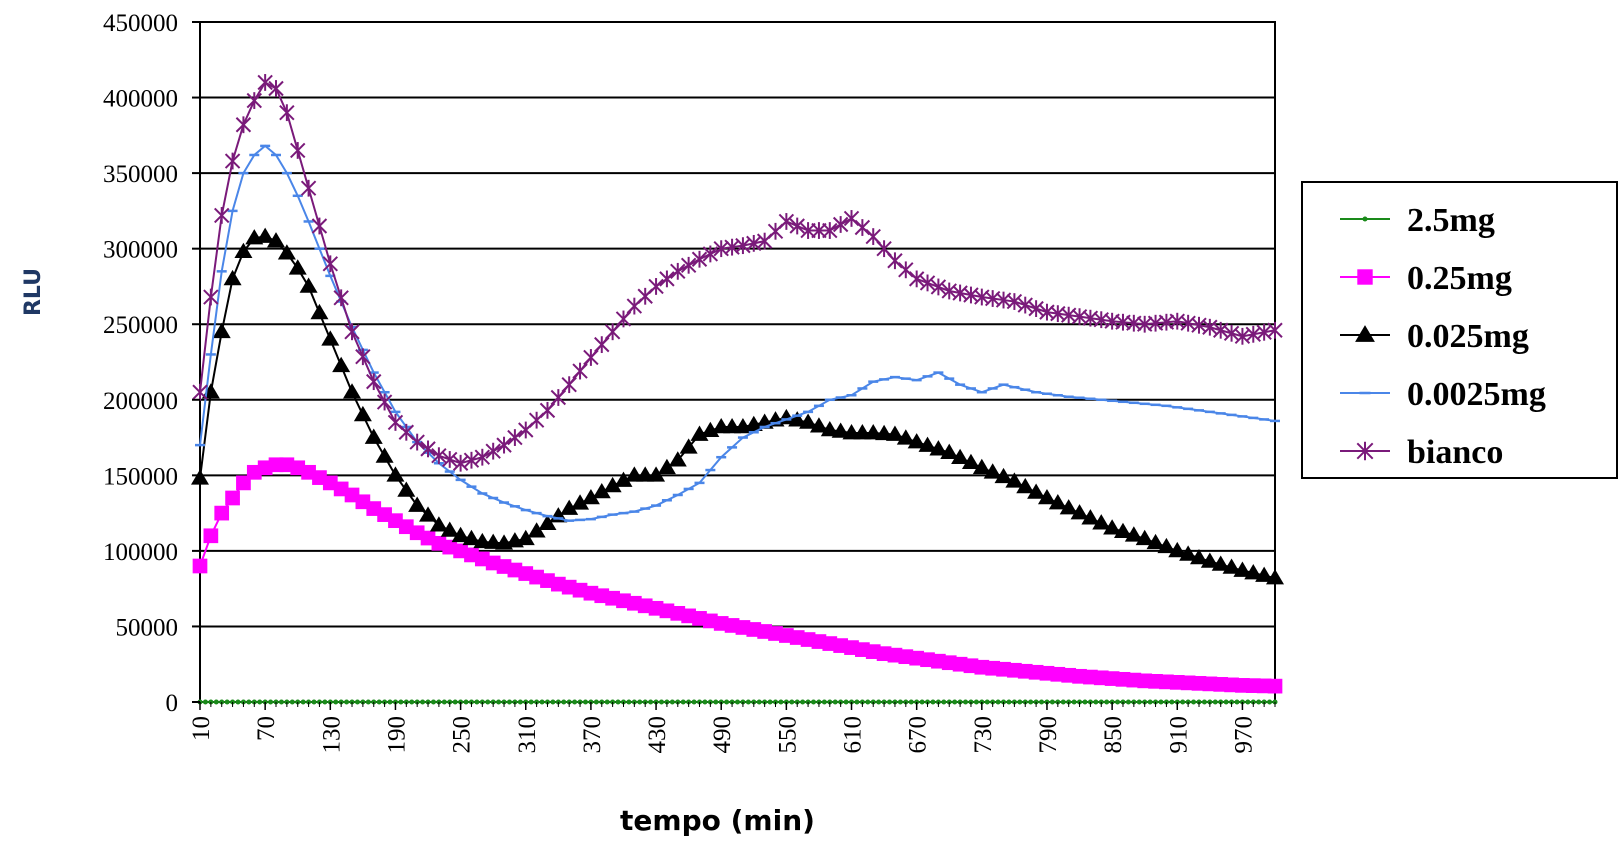 The image size is (1622, 843). What do you see at coordinates (140, 552) in the screenshot?
I see `y-tick-label: 100000` at bounding box center [140, 552].